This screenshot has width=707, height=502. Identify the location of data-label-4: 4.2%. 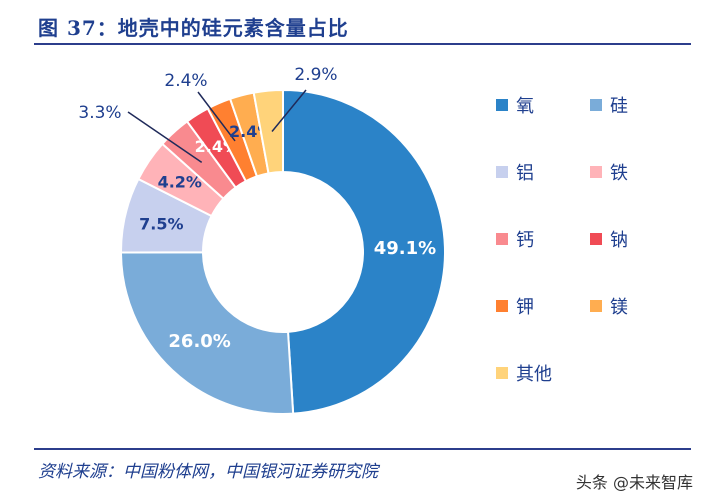
(180, 182).